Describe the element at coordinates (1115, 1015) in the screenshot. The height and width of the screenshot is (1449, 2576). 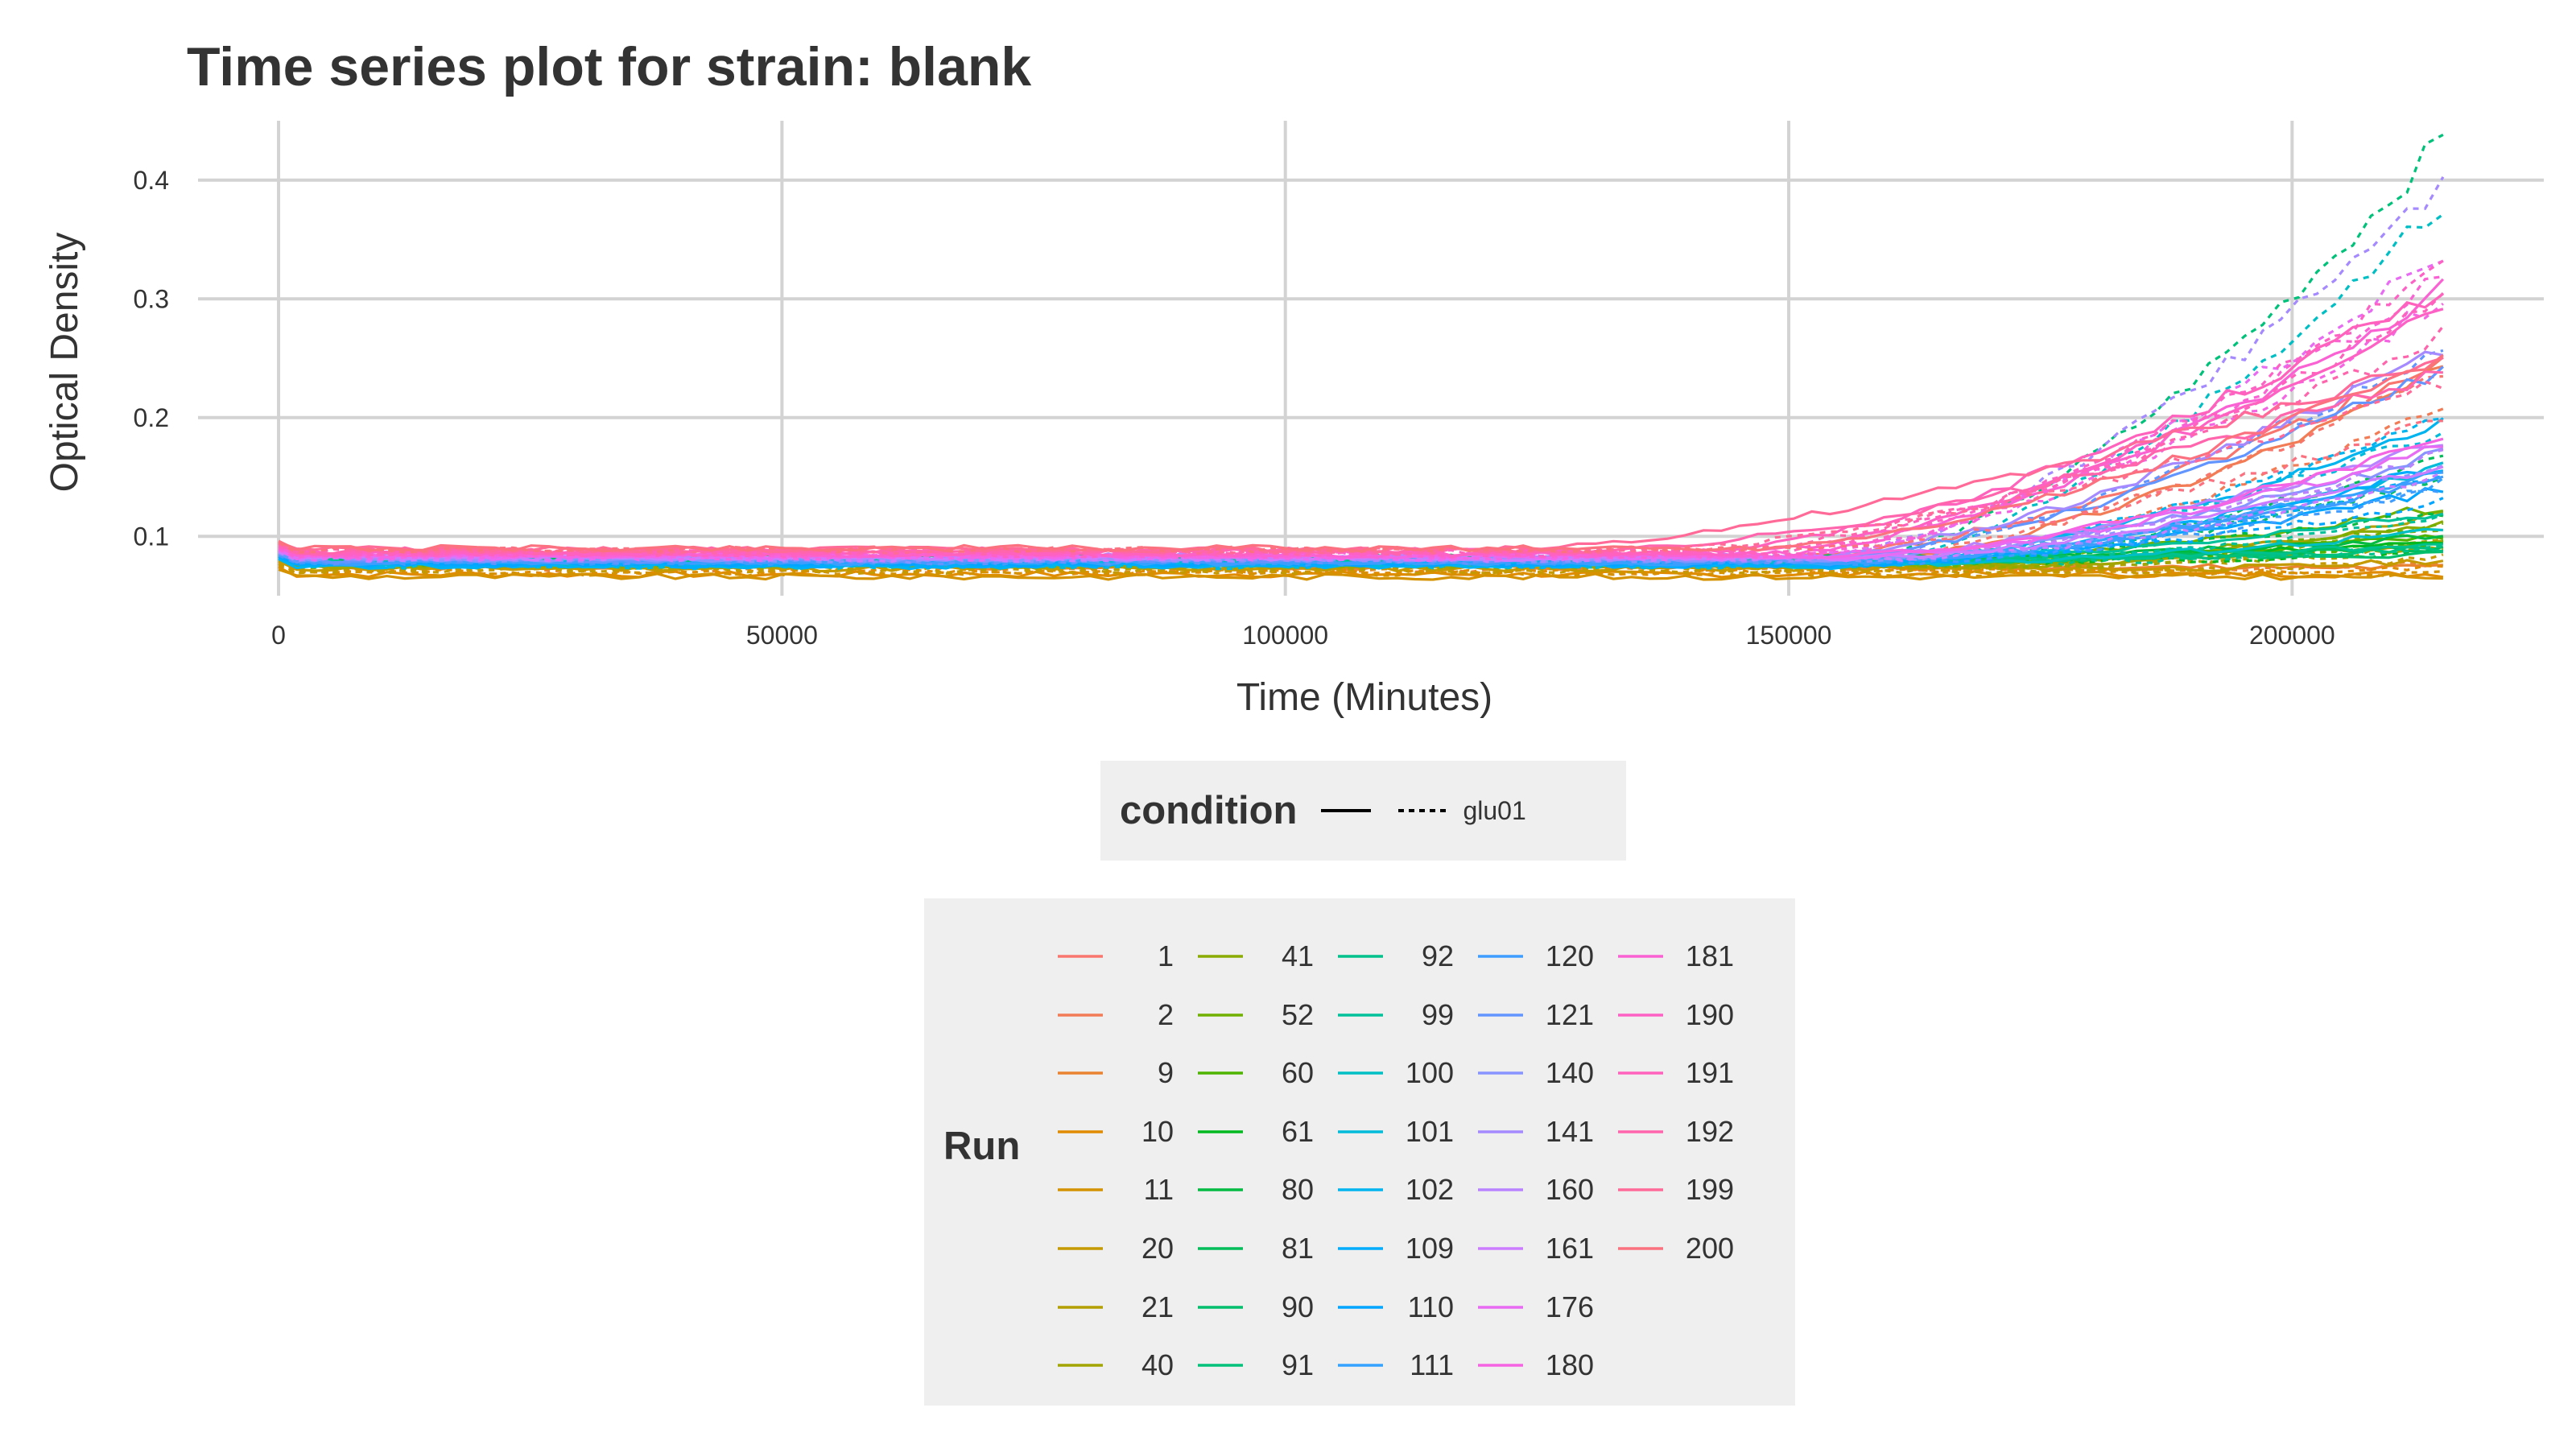
I see `run-legend-item: 2` at that location.